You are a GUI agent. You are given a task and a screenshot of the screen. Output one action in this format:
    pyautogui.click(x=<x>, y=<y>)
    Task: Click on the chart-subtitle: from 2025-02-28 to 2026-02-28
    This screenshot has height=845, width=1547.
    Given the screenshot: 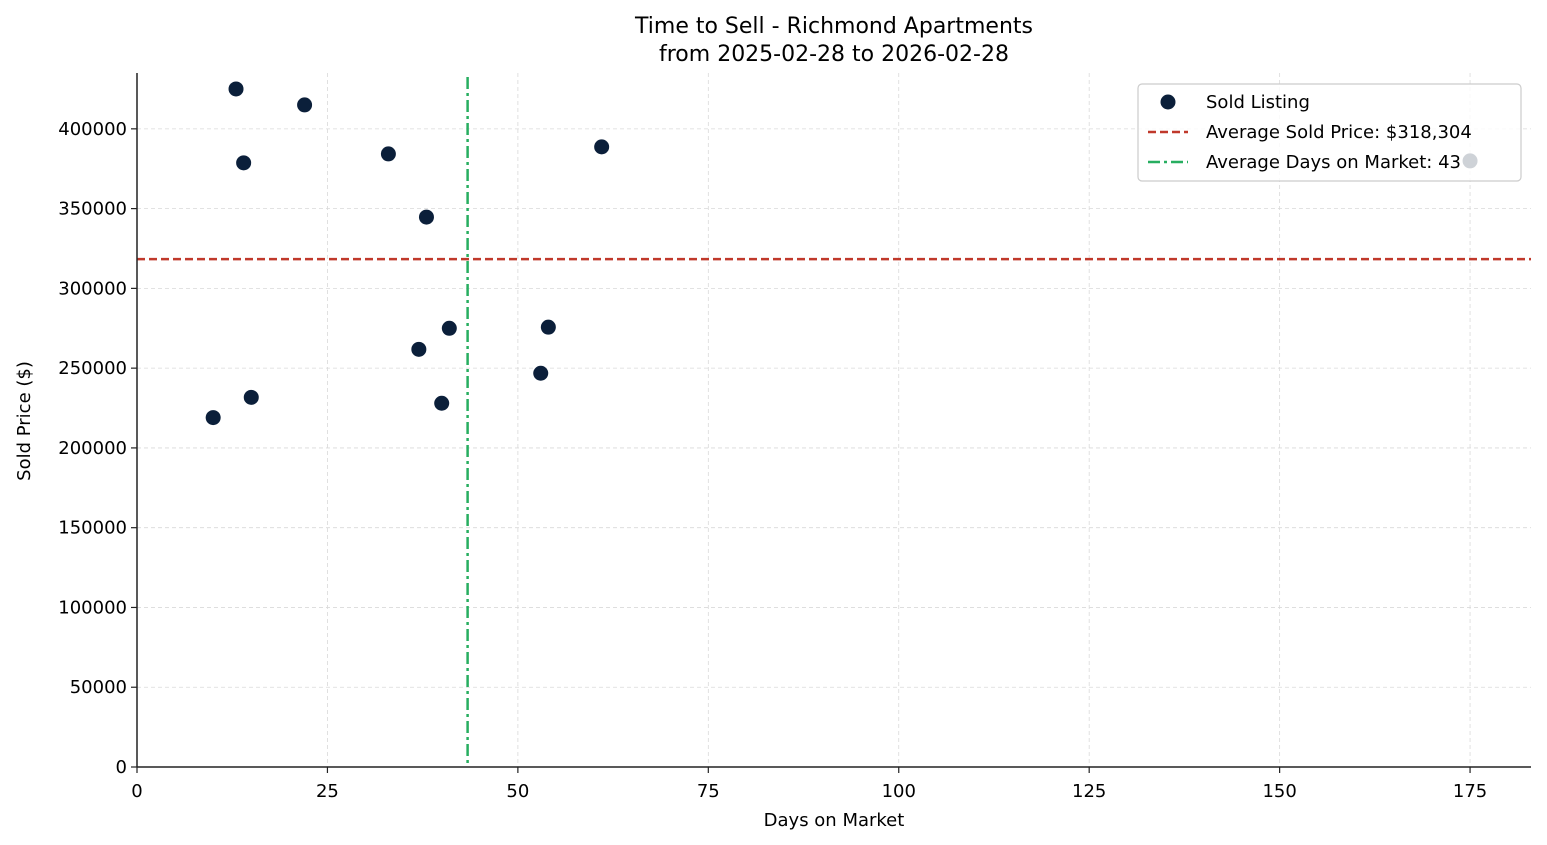 What is the action you would take?
    pyautogui.click(x=834, y=54)
    